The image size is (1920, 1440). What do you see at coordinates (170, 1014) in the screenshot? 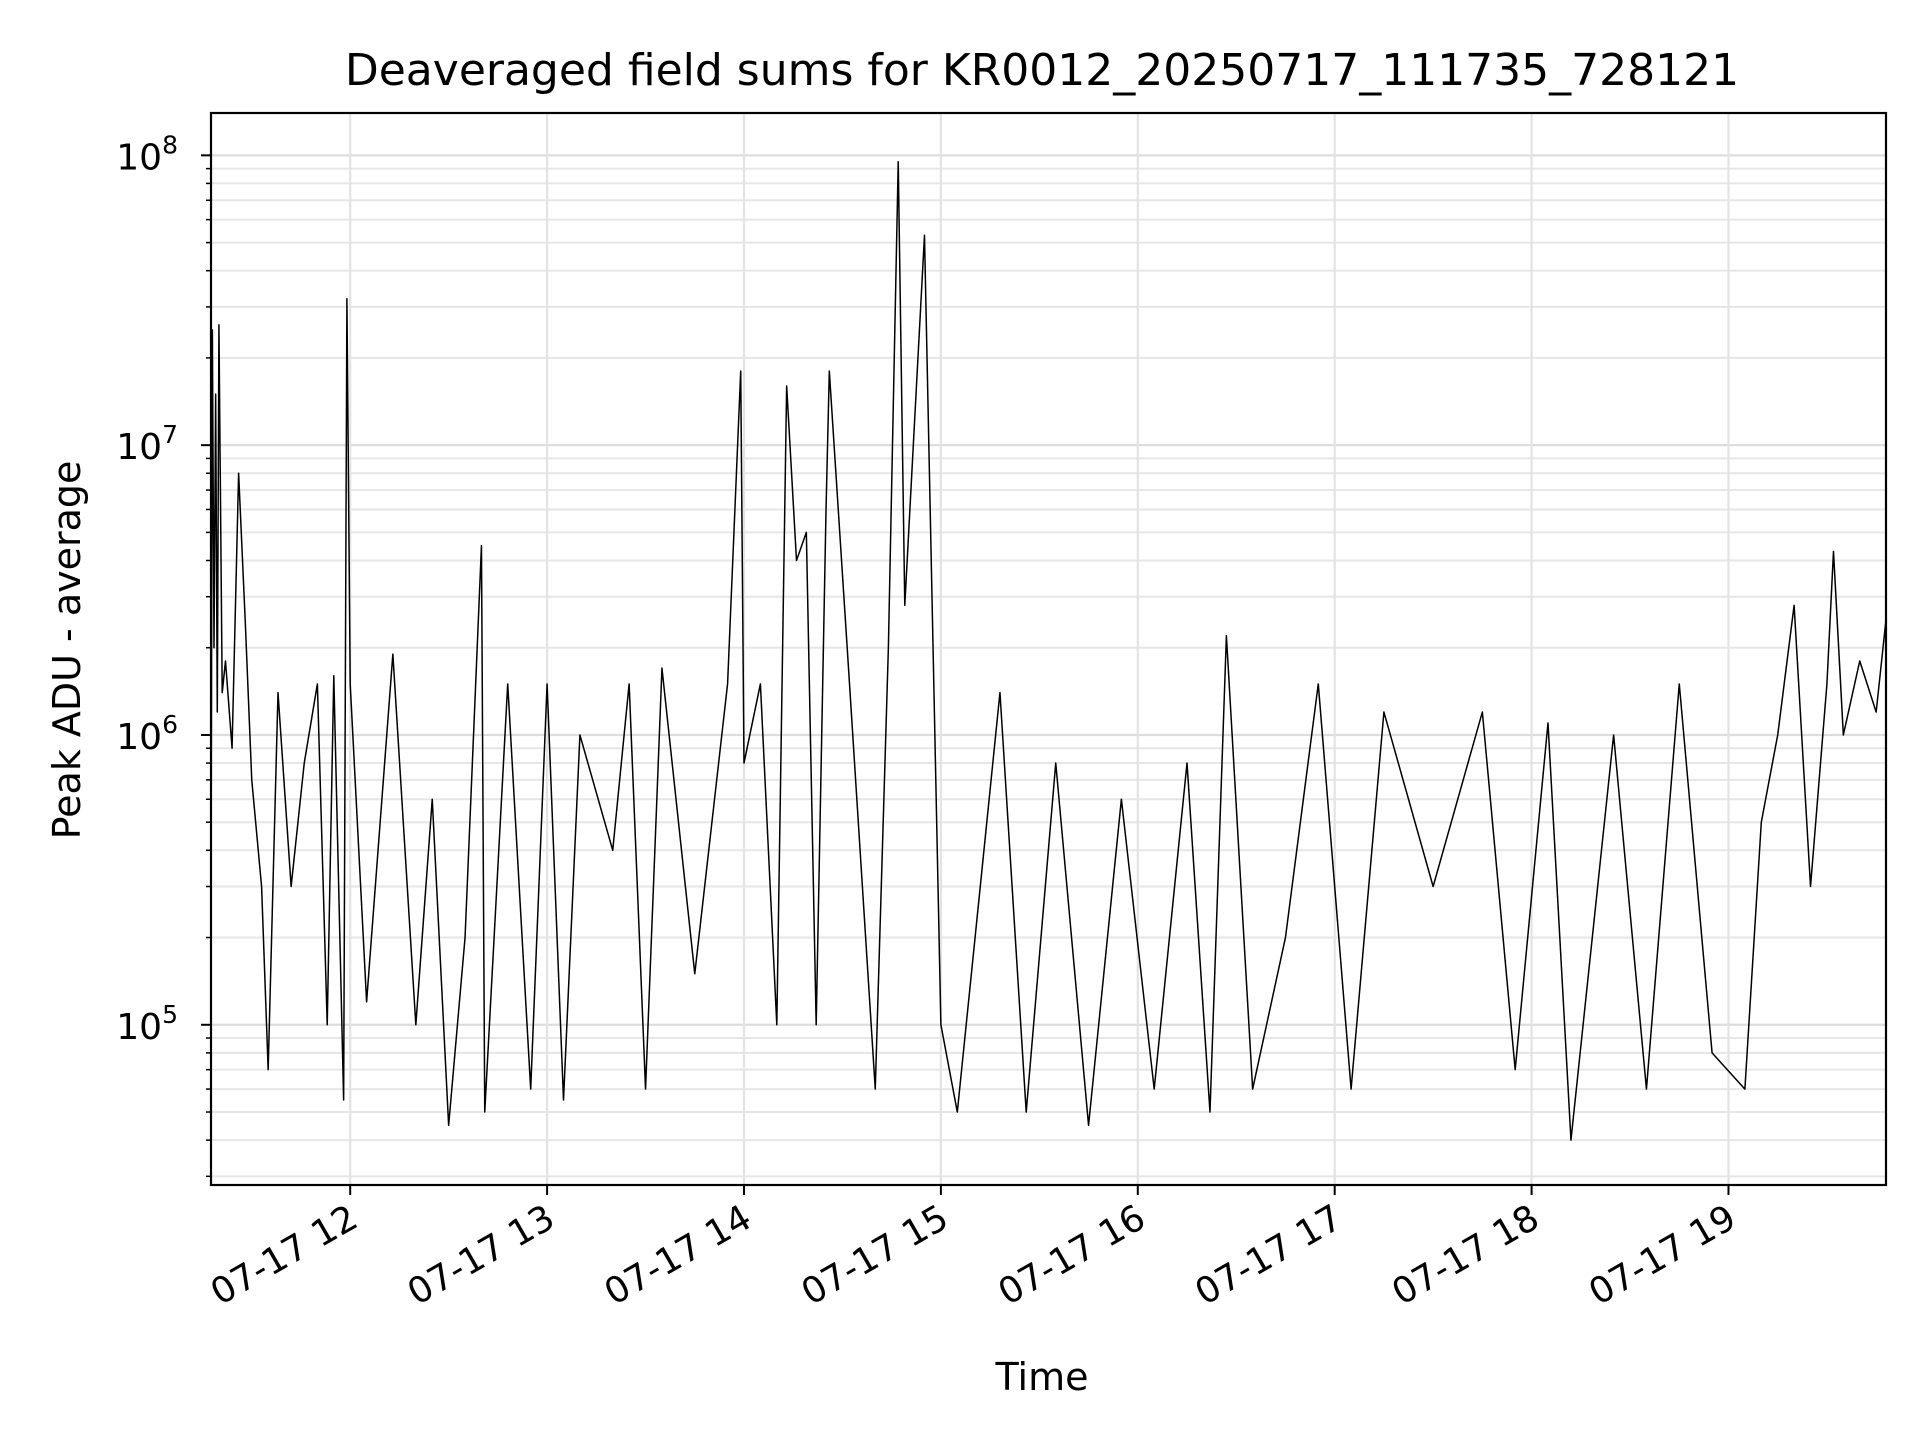
I see `y-tick-exponent: 5` at bounding box center [170, 1014].